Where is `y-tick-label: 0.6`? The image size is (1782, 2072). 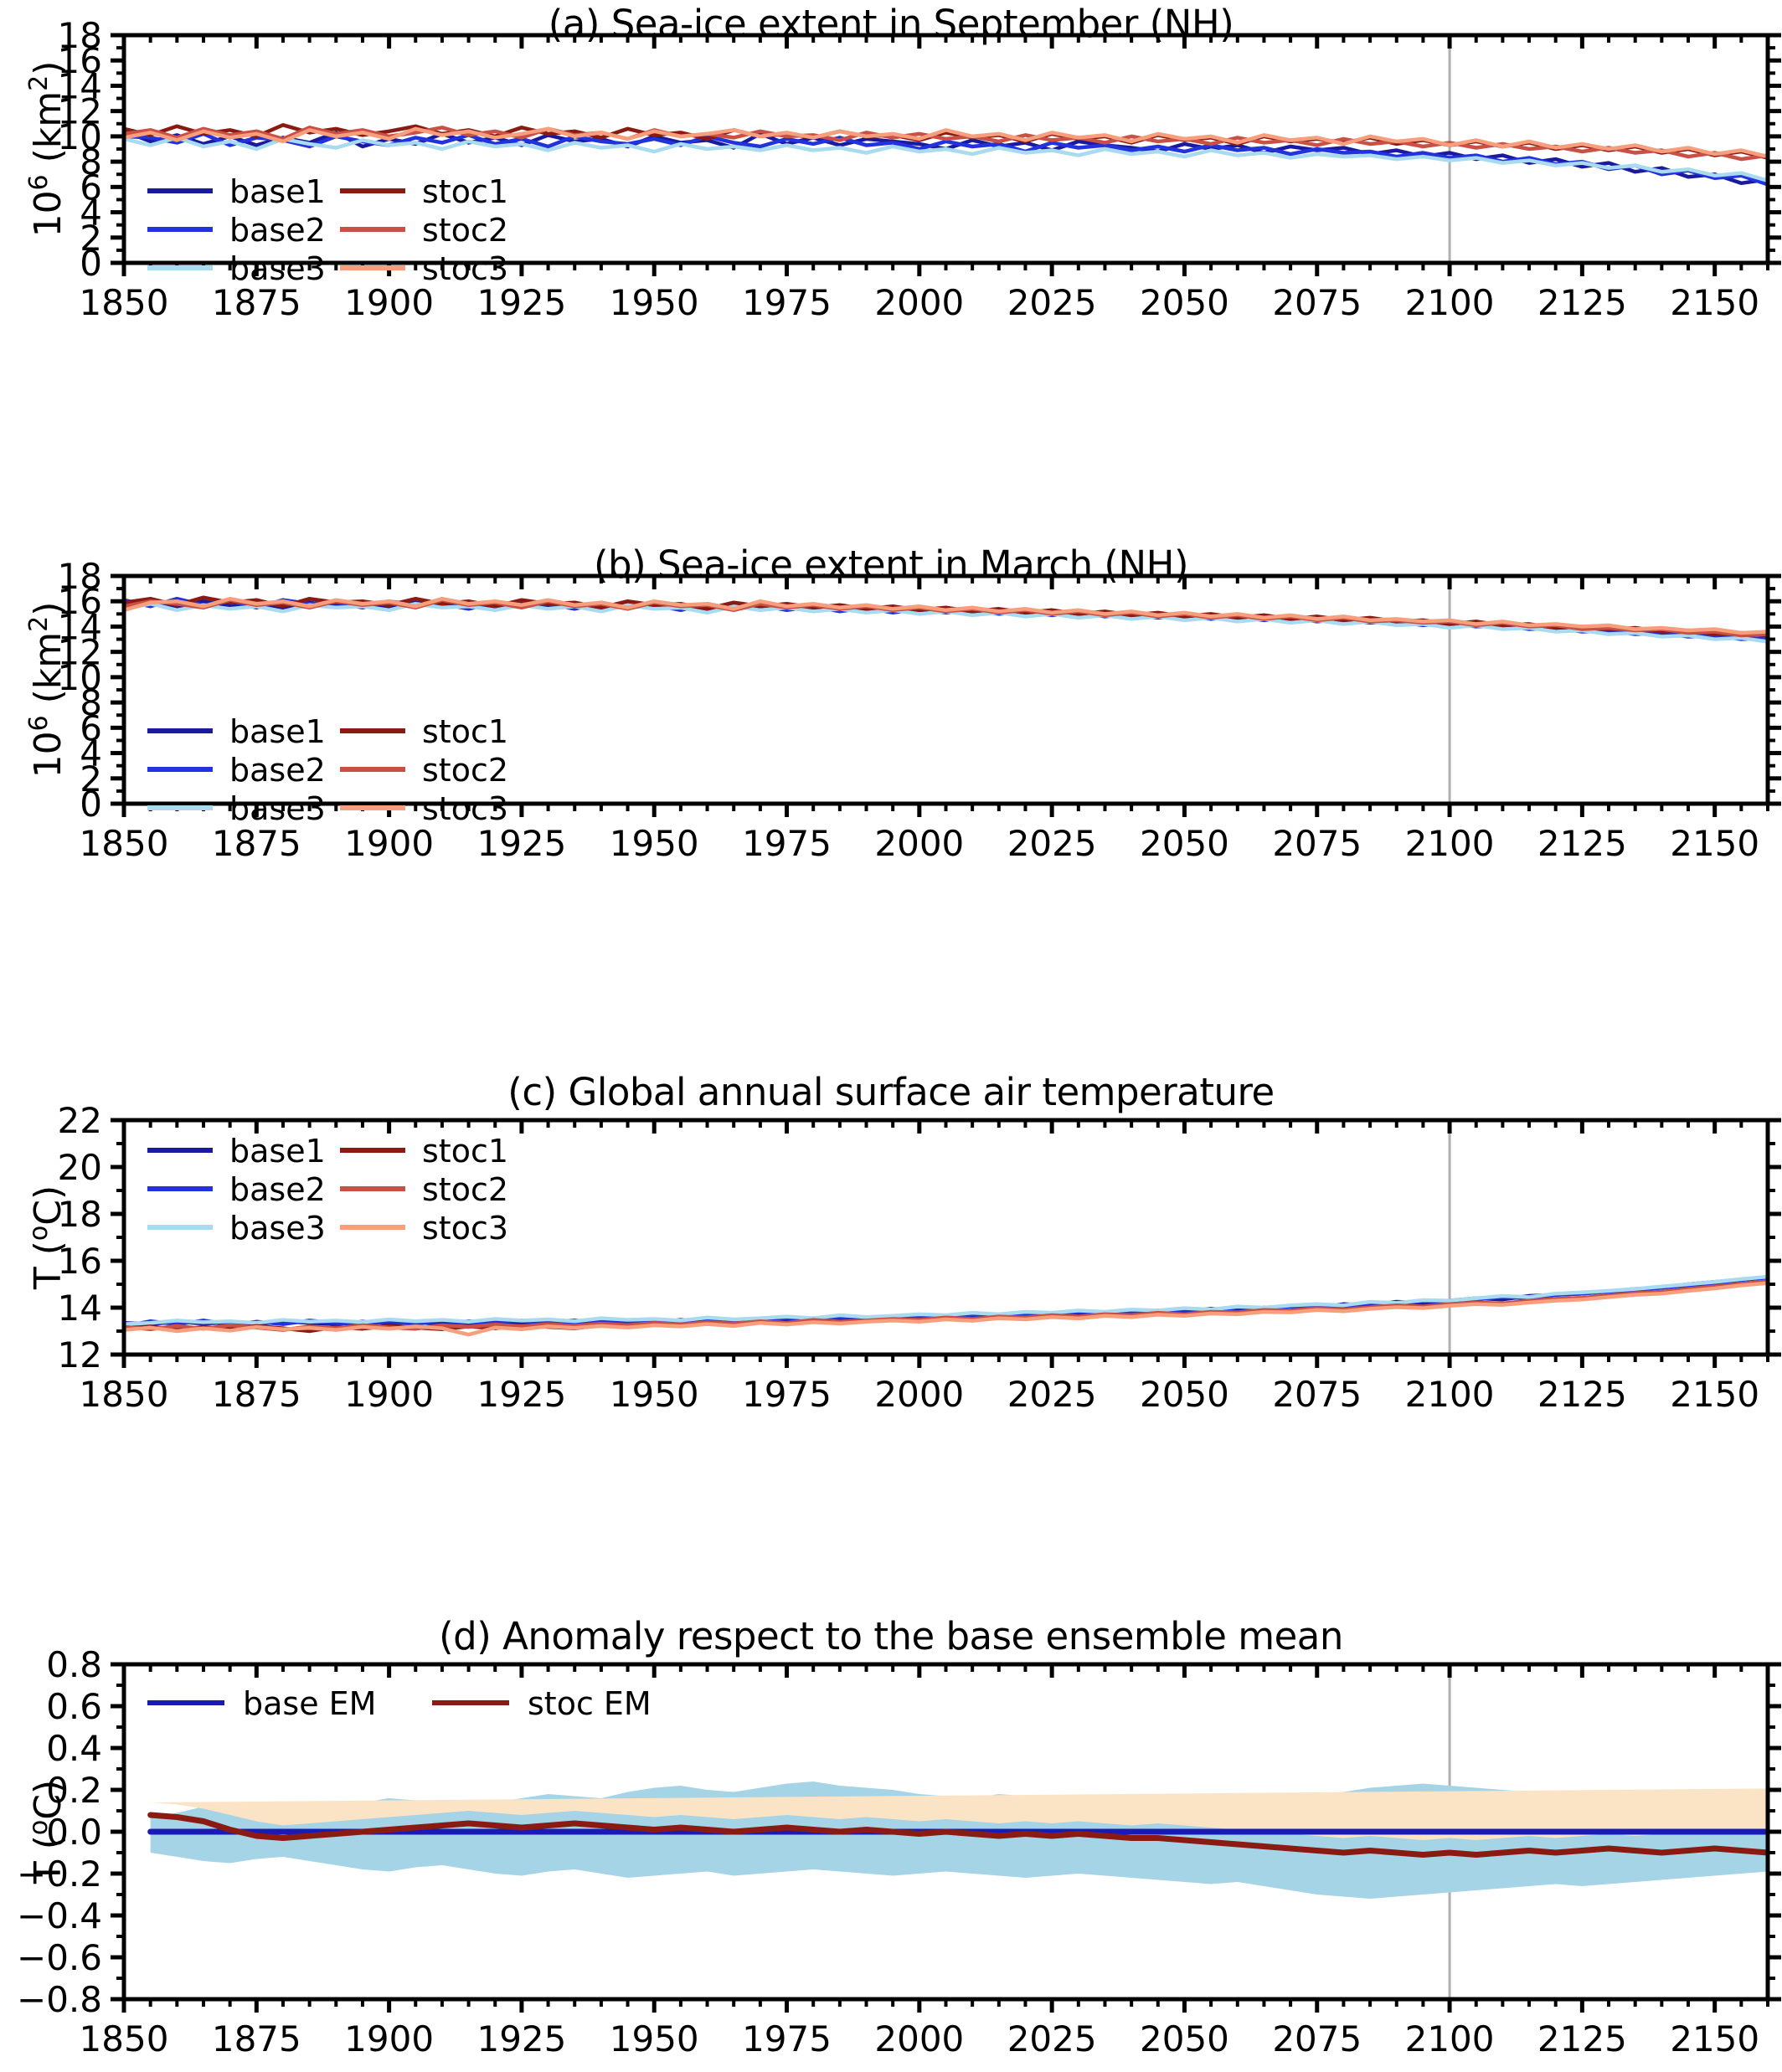
y-tick-label: 0.6 is located at coordinates (74, 1706).